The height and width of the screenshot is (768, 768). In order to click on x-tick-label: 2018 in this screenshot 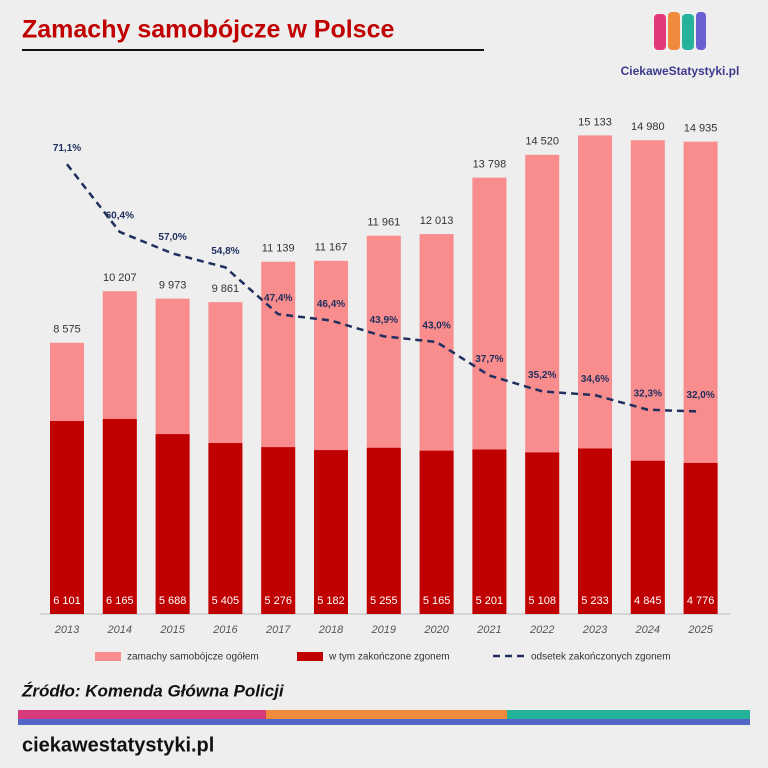, I will do `click(331, 630)`.